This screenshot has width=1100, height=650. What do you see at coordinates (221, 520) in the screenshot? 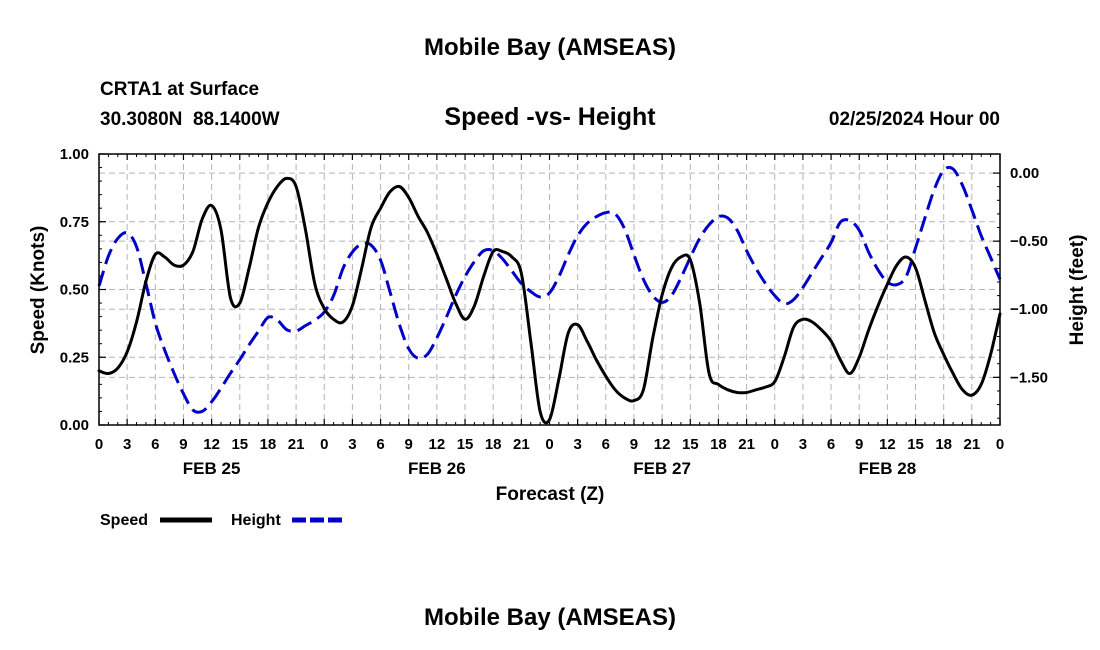
I see `legend: Speed Height` at bounding box center [221, 520].